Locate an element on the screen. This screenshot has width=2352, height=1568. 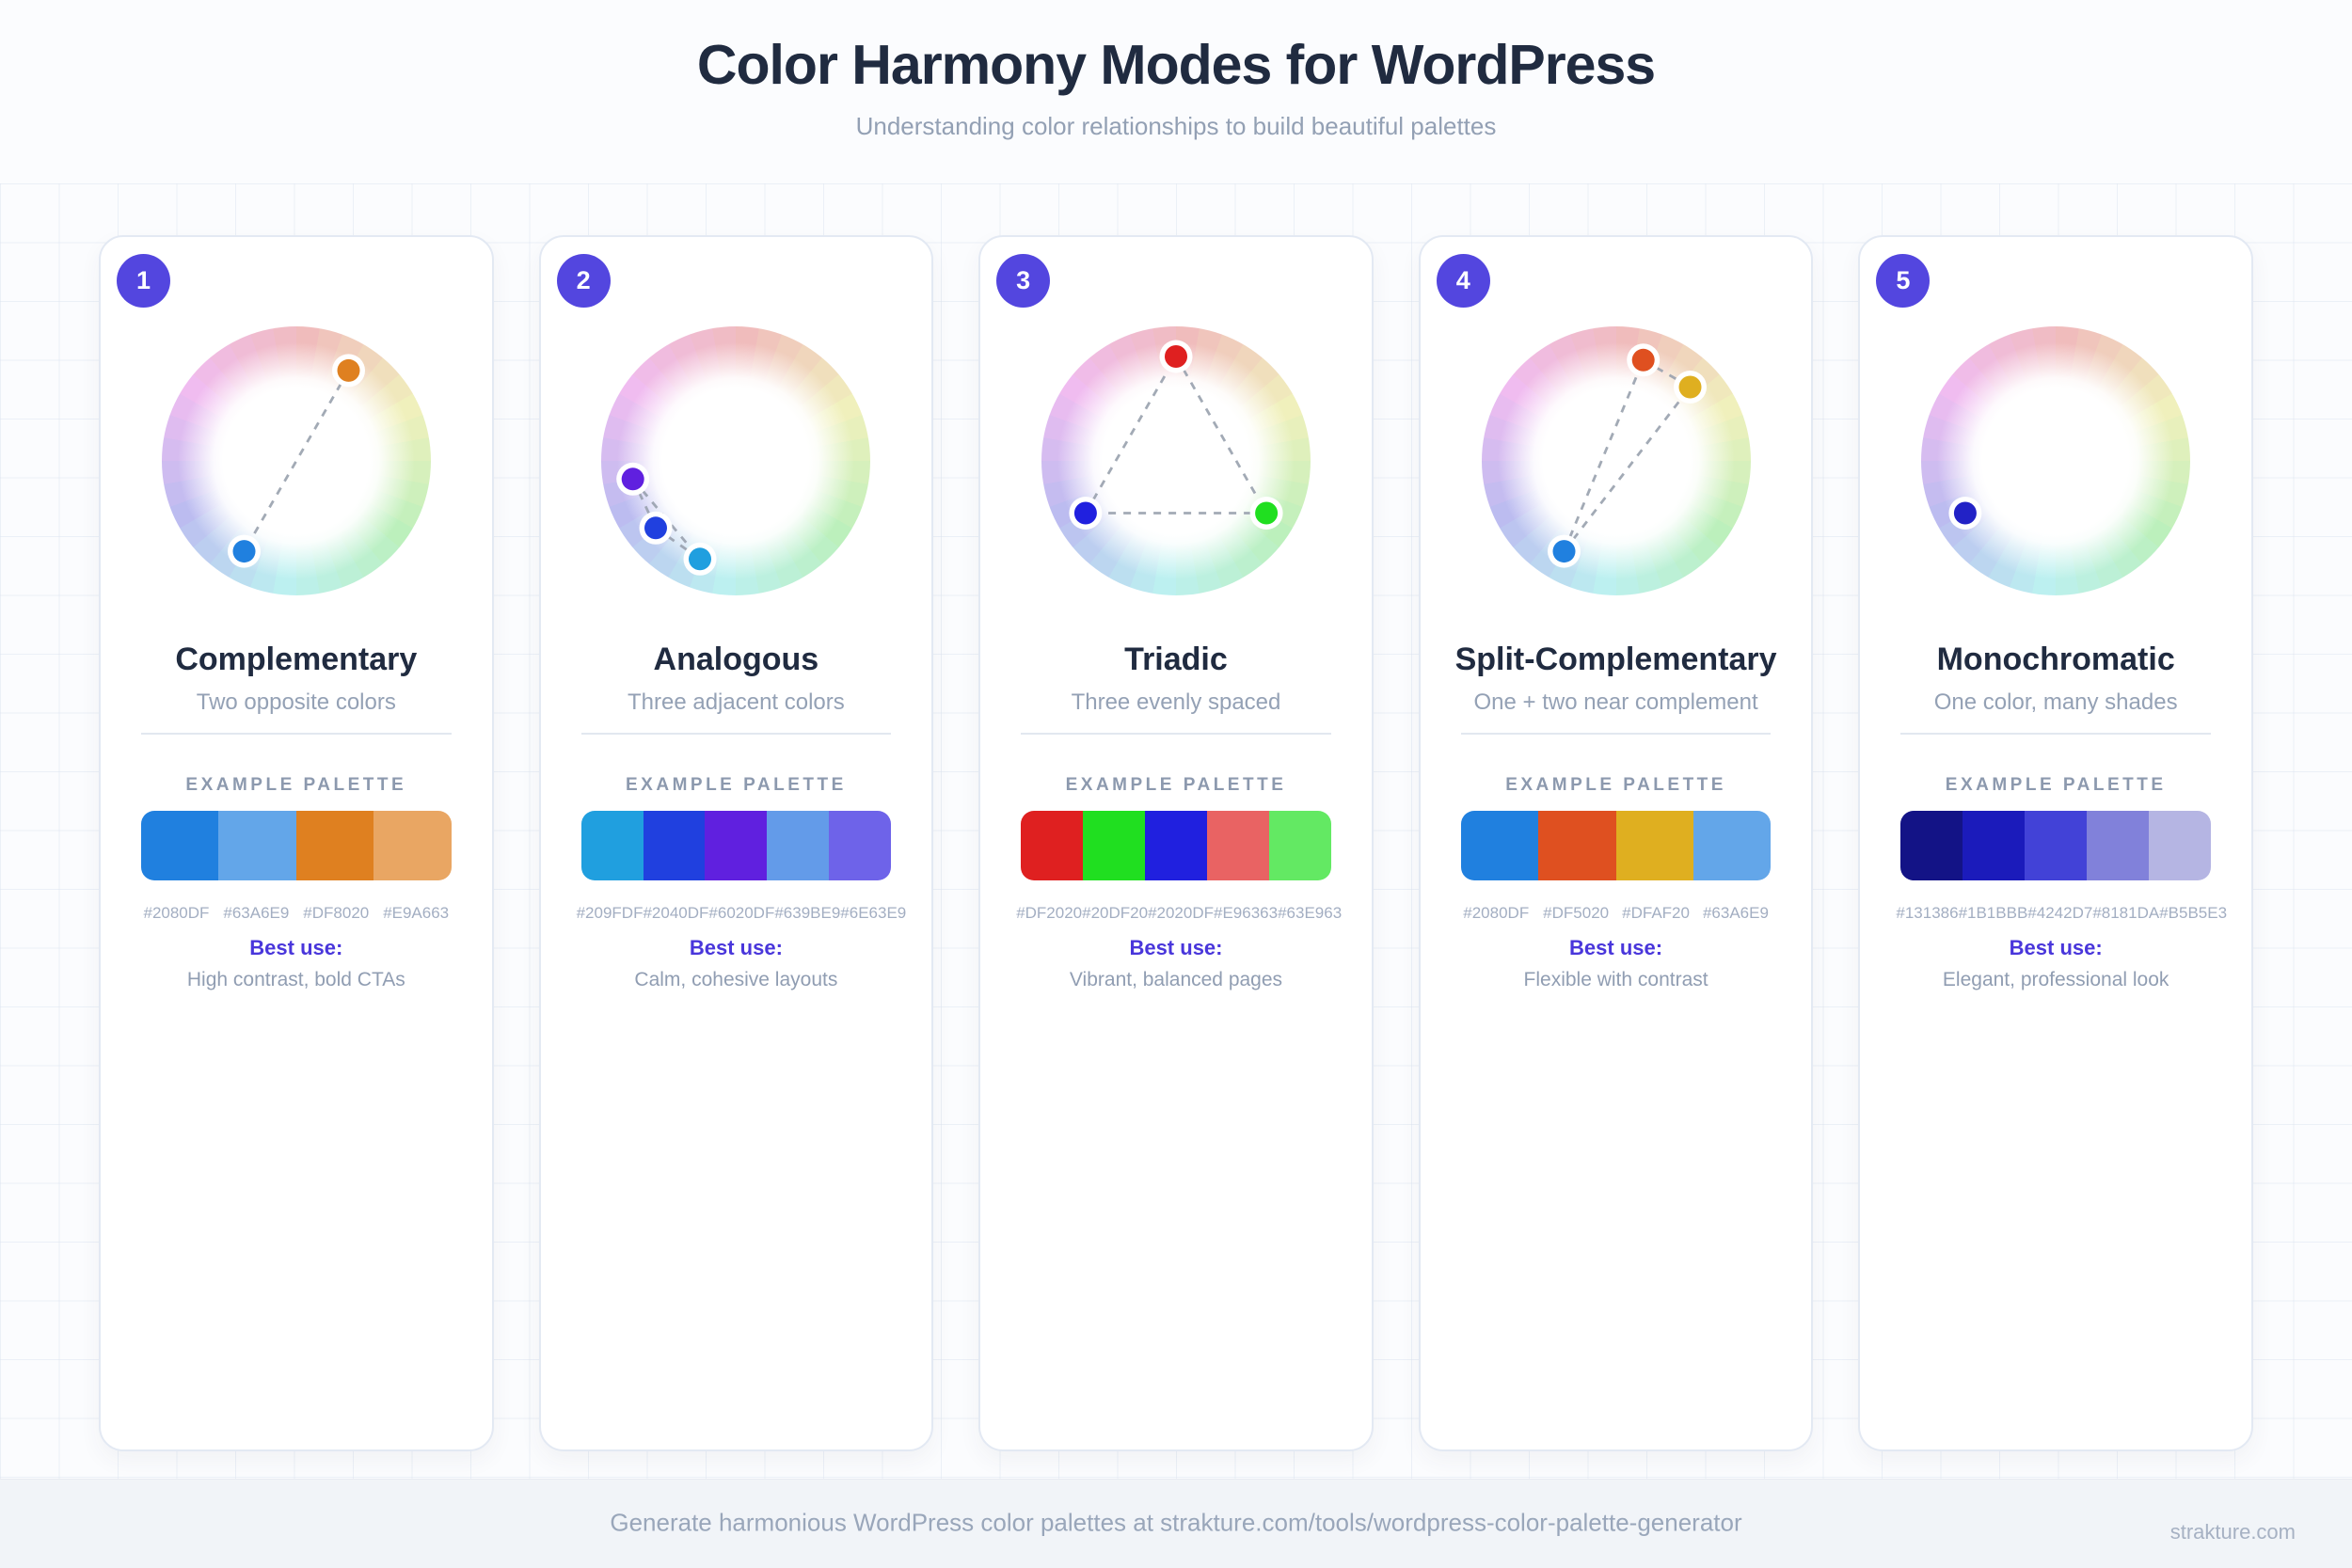
hex-labels: #2080DF #DF5020 #DFAF20 #63A6E9 is located at coordinates (1616, 913).